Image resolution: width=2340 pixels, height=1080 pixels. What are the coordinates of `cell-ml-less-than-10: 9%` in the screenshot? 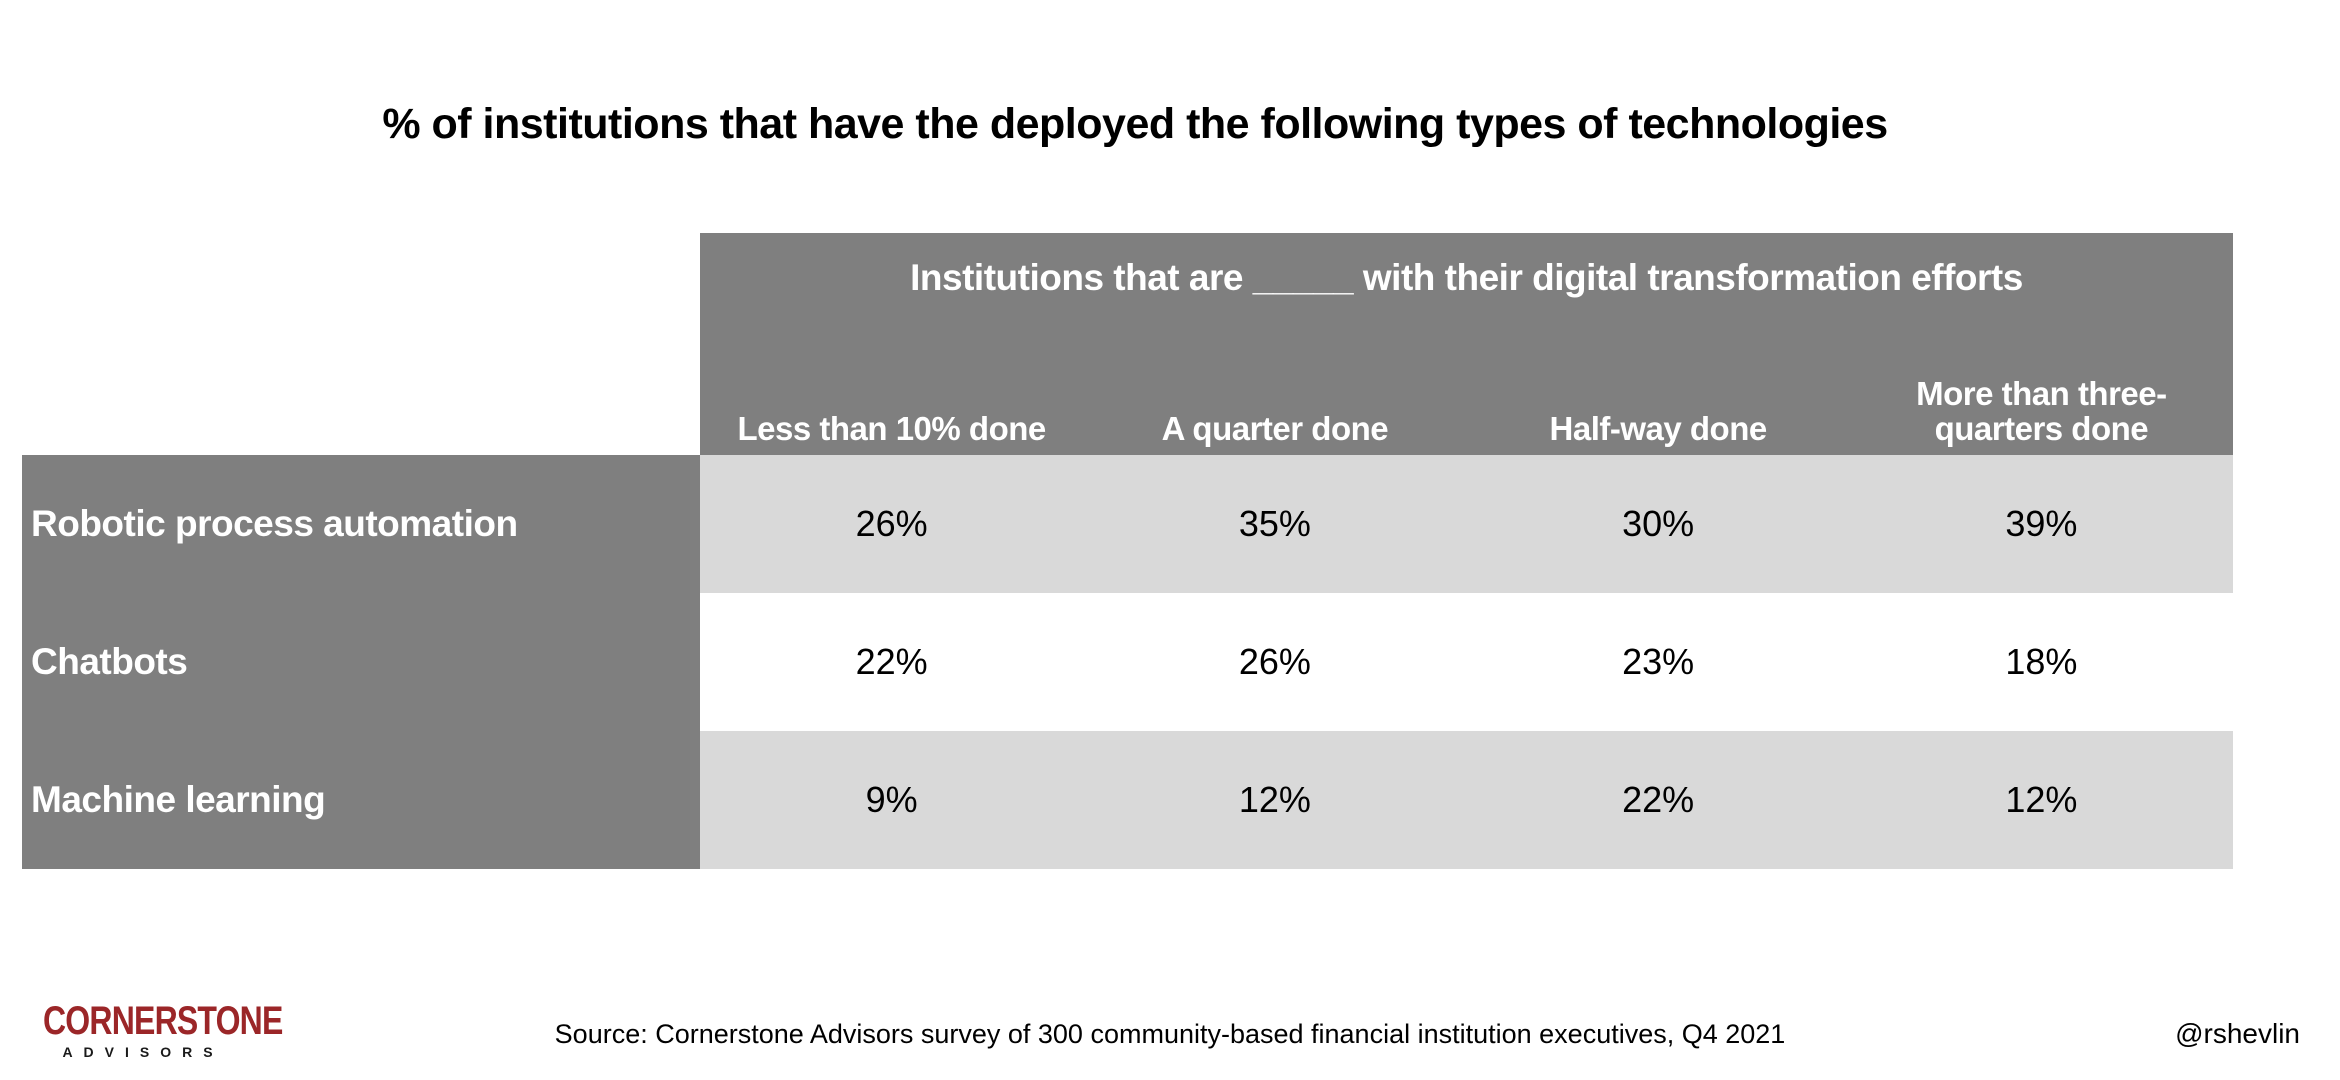 It's located at (891, 799).